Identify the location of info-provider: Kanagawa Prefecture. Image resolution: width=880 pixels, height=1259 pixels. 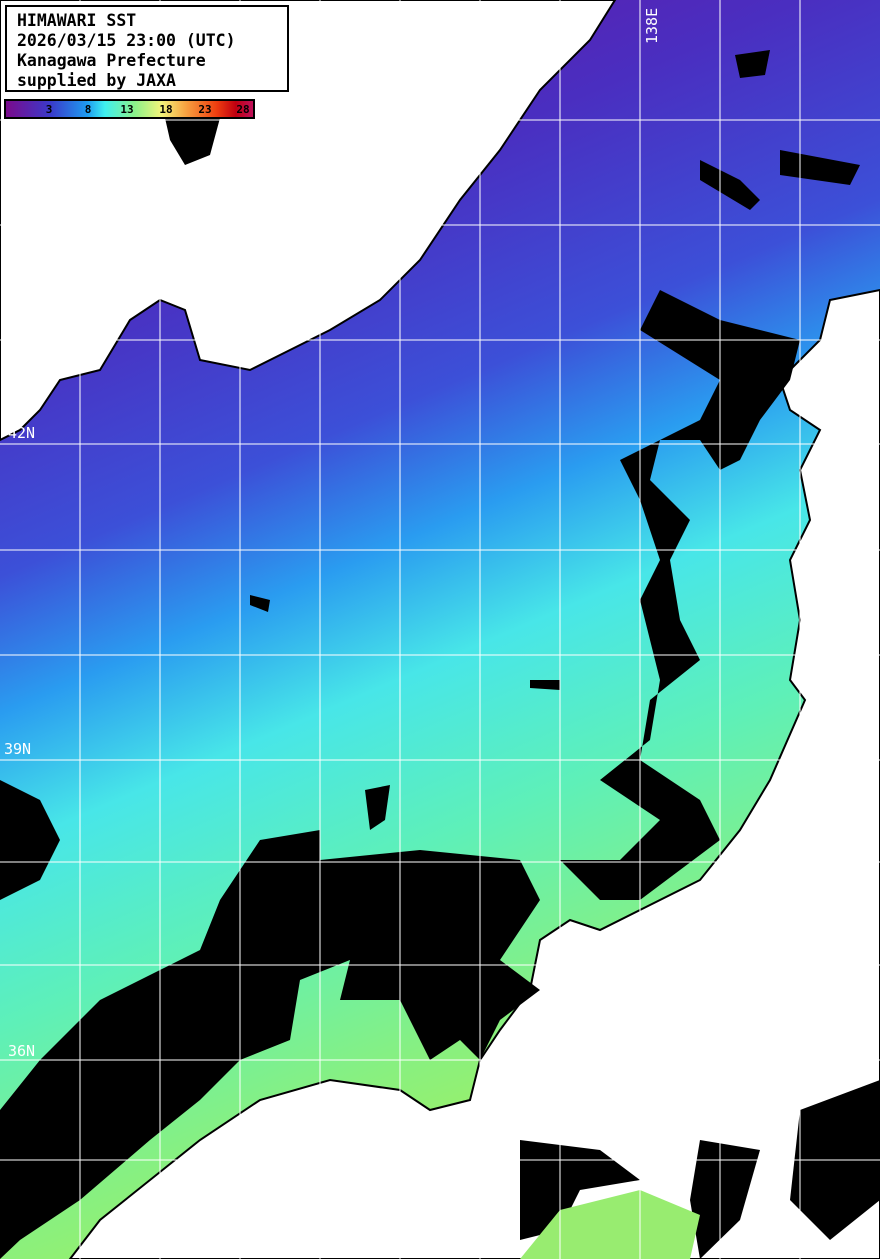
(111, 60).